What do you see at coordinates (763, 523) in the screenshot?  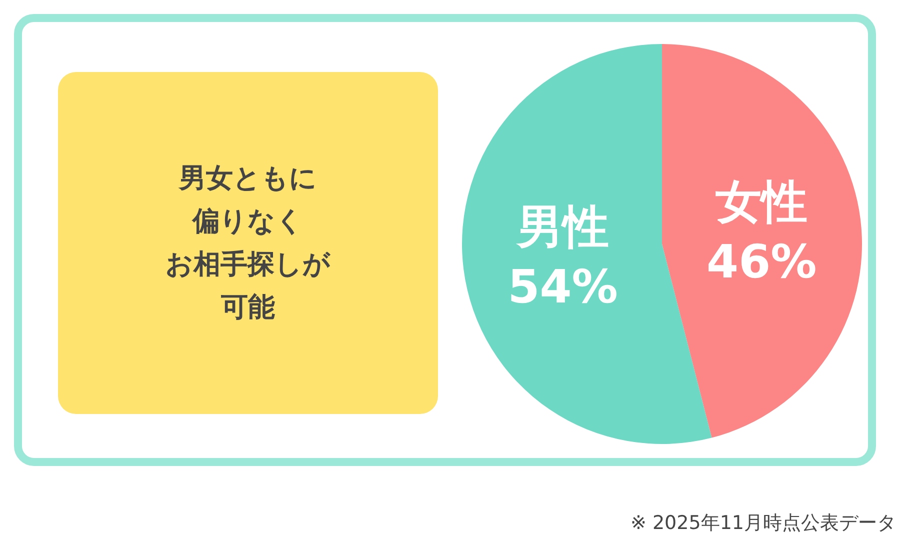 I see `text: ※ 2025年11月時点公表データ` at bounding box center [763, 523].